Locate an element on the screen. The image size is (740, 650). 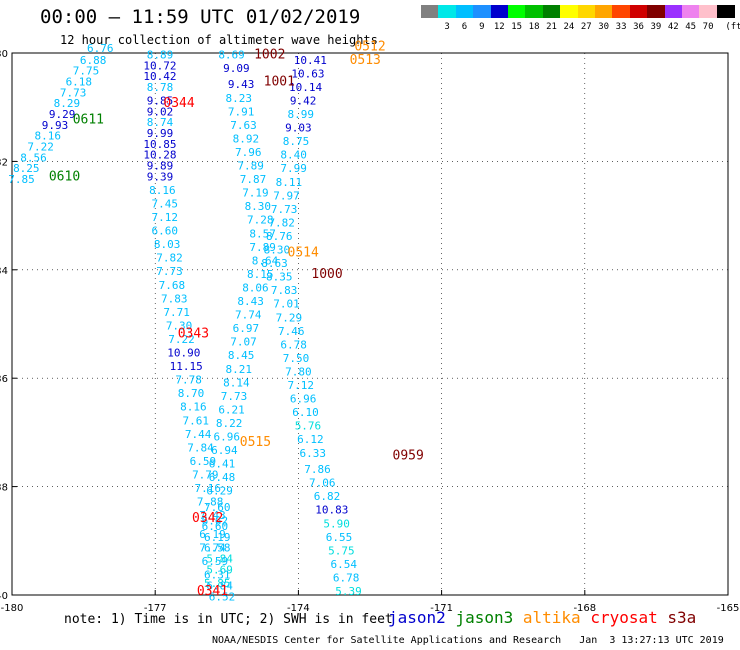
wave-height-value: 8.21 is located at coordinates (238, 369).